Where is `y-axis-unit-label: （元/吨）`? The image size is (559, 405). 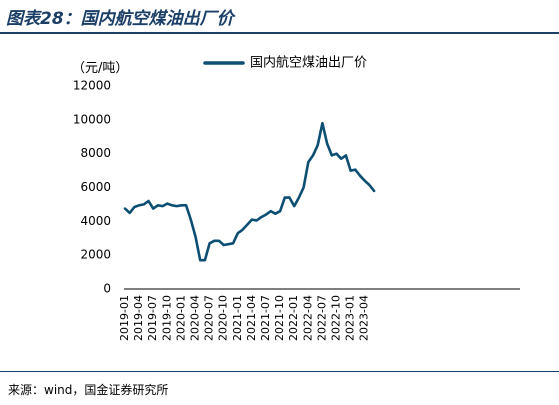 y-axis-unit-label: （元/吨） is located at coordinates (100, 68).